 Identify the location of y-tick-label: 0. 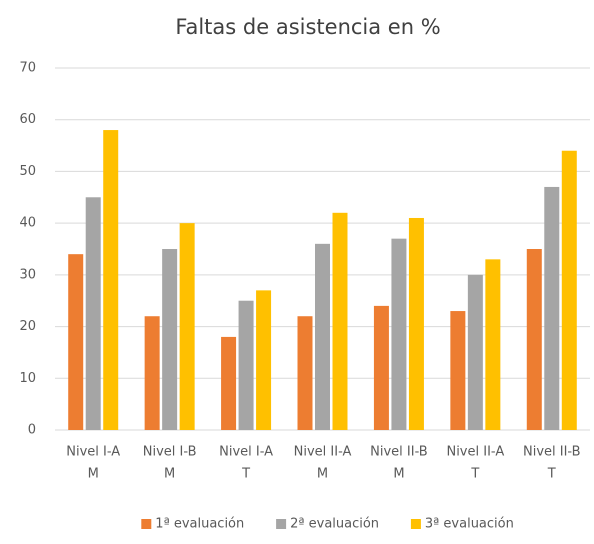
(32, 430).